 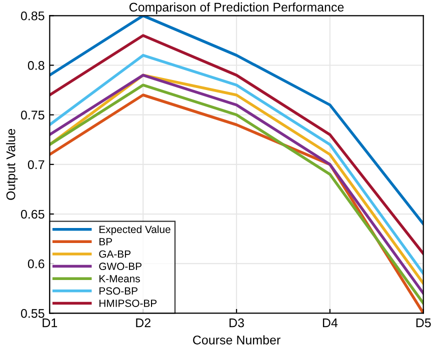 What do you see at coordinates (32, 15) in the screenshot?
I see `y-tick-label: 0.85` at bounding box center [32, 15].